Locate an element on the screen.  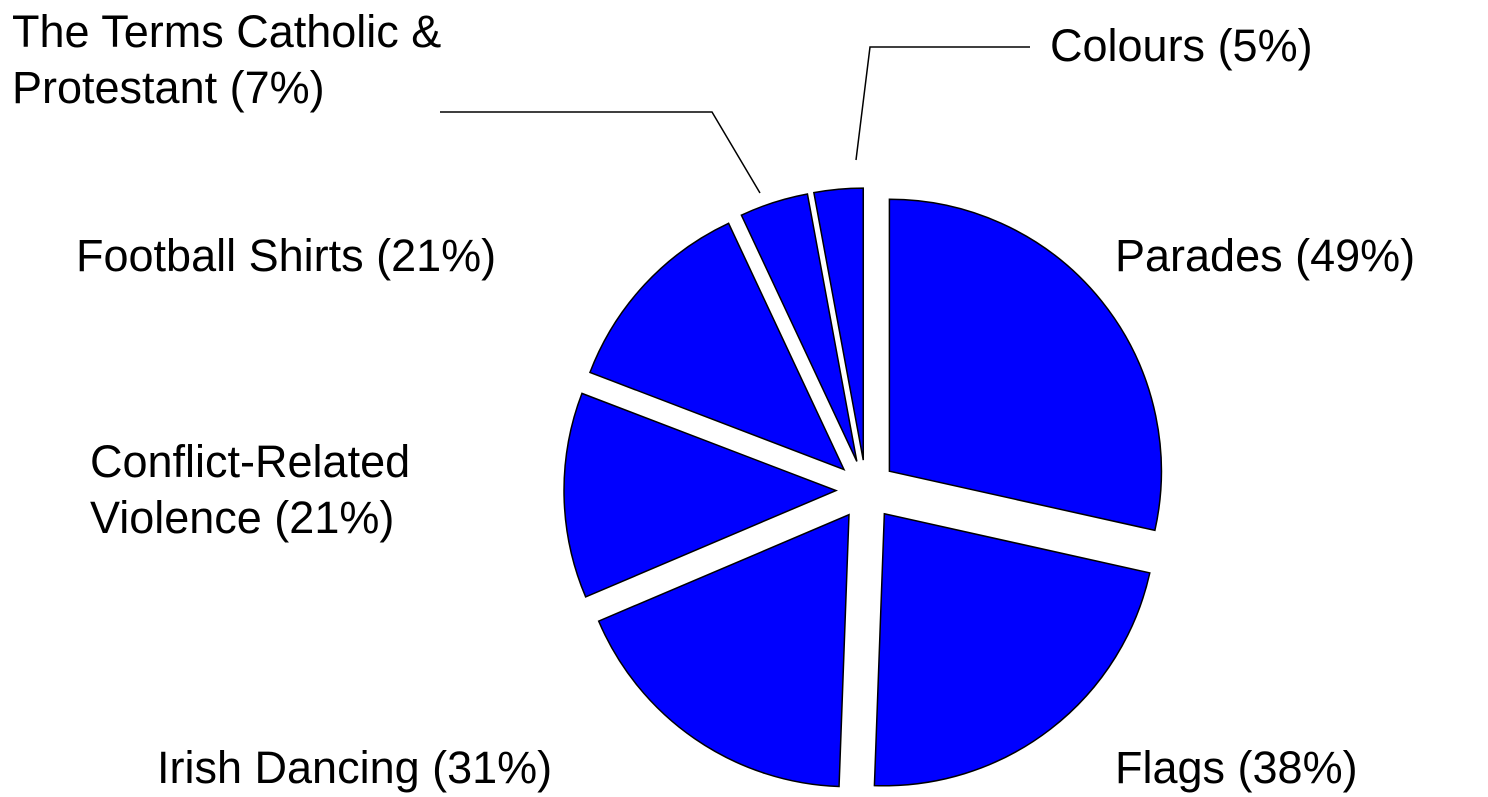
slice-label: Irish Dancing (31%) is located at coordinates (355, 767).